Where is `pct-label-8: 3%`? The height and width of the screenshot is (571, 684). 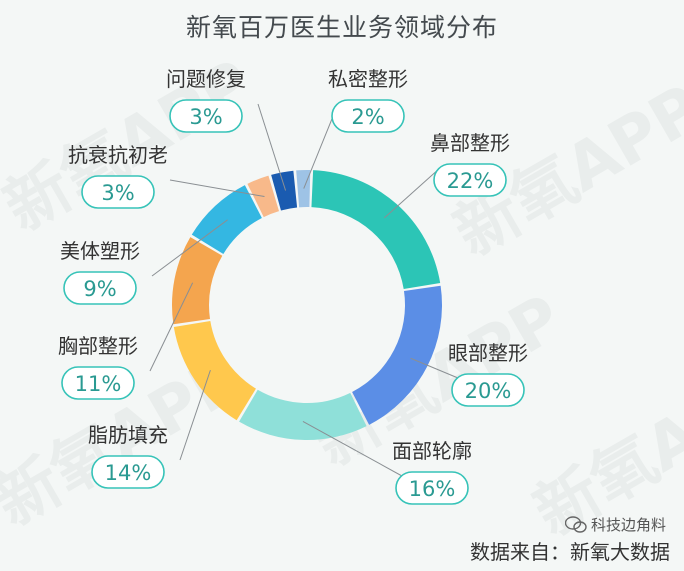
pct-label-8: 3% is located at coordinates (205, 117).